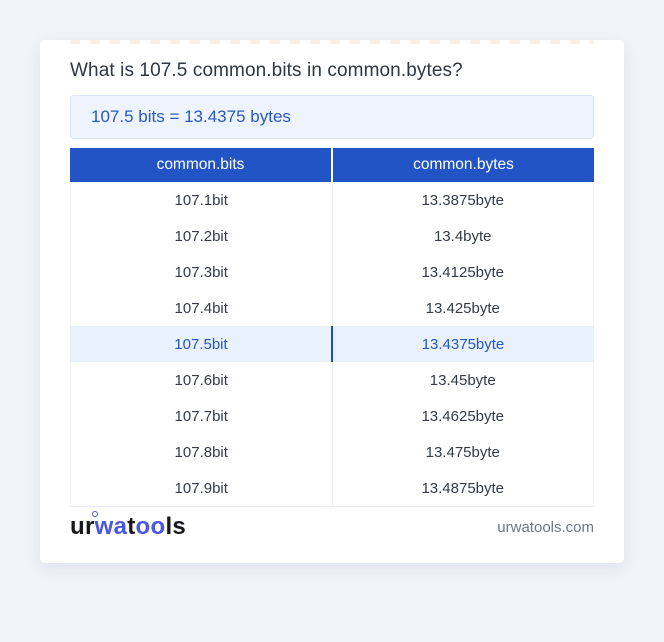 This screenshot has height=642, width=664. I want to click on table-row: 107.3bit 13.4125byte, so click(332, 272).